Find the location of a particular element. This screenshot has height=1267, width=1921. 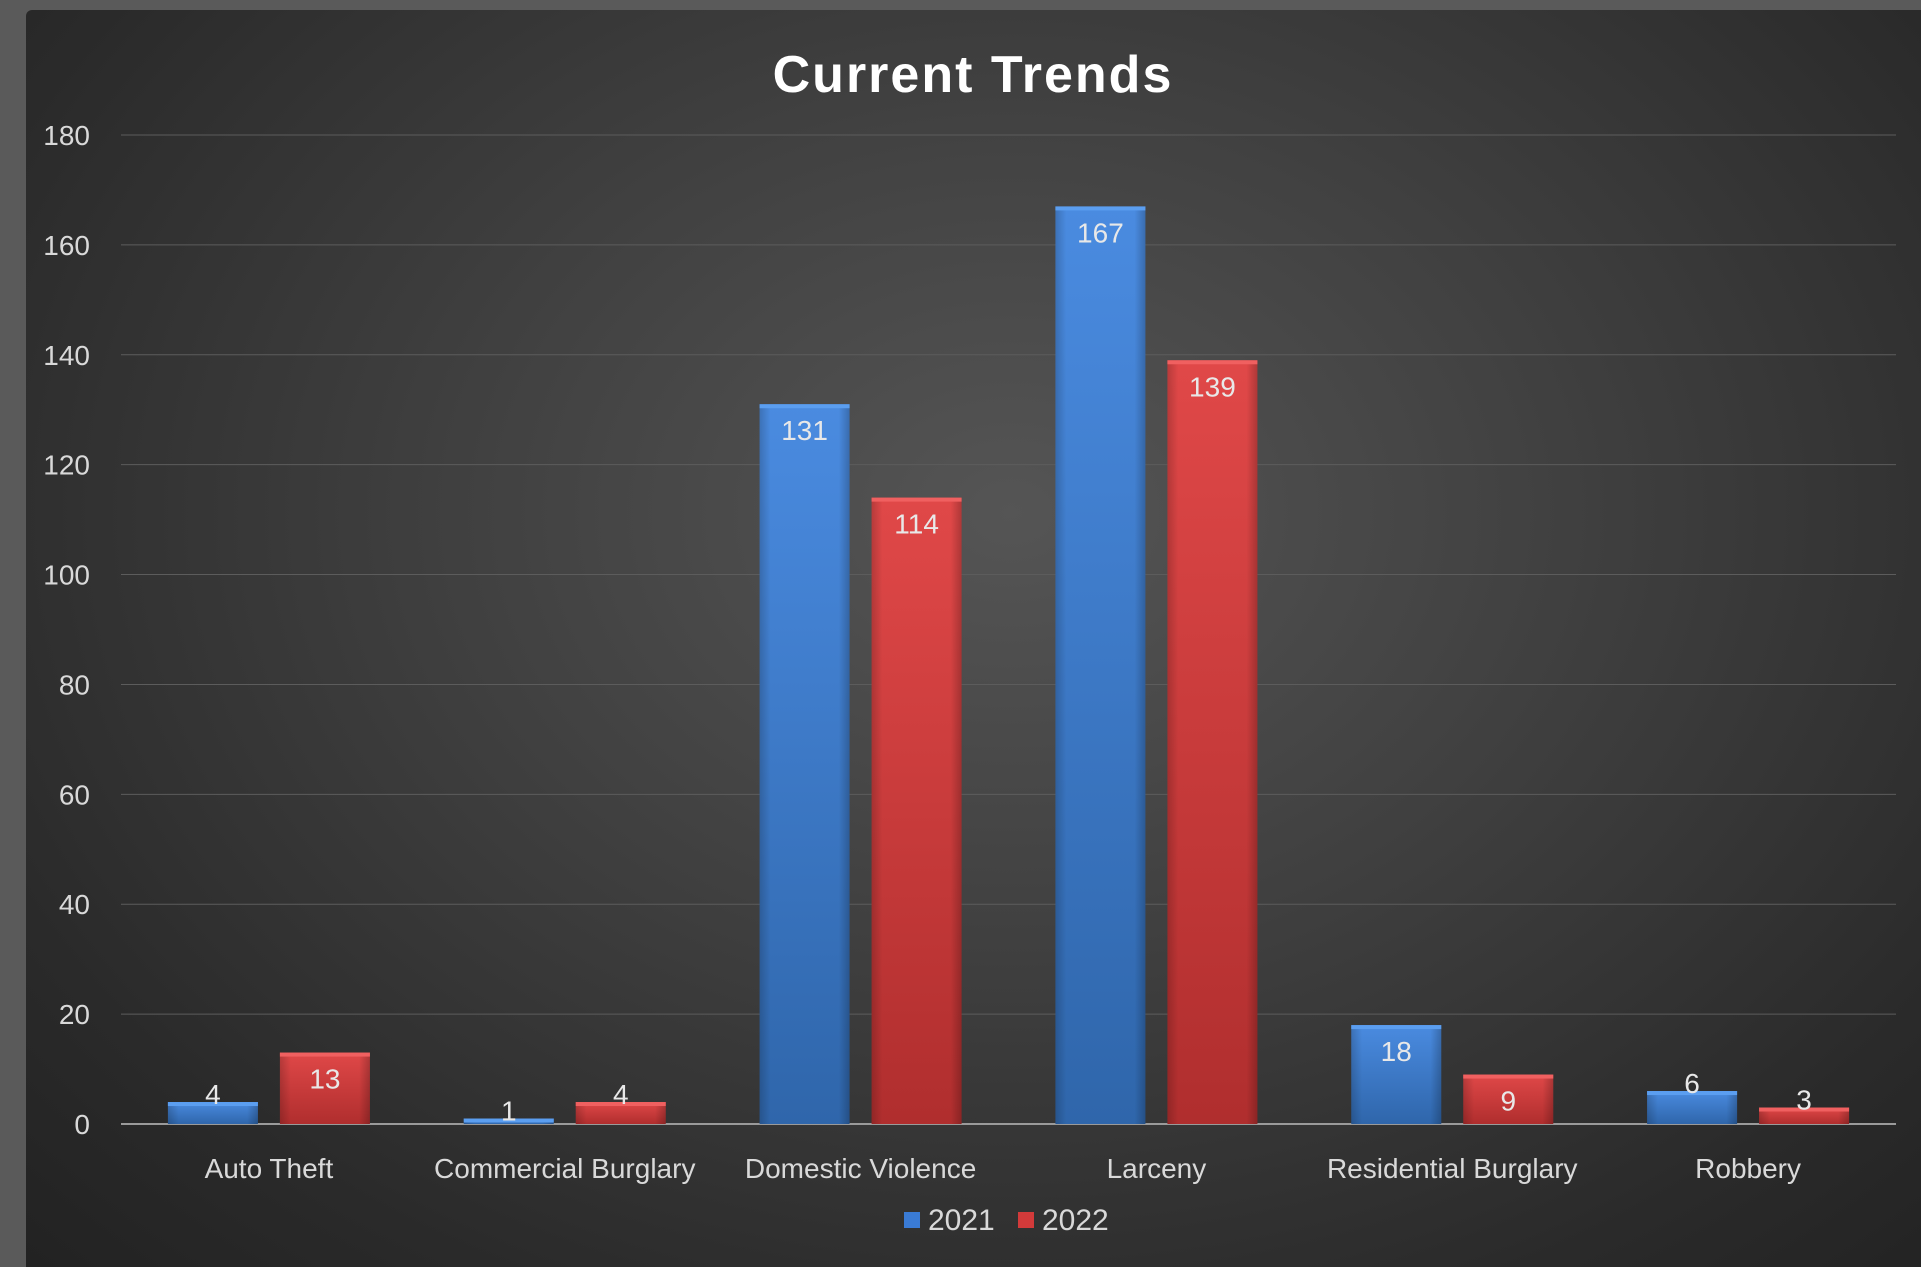

y-tick-label: 60 is located at coordinates (74, 794).